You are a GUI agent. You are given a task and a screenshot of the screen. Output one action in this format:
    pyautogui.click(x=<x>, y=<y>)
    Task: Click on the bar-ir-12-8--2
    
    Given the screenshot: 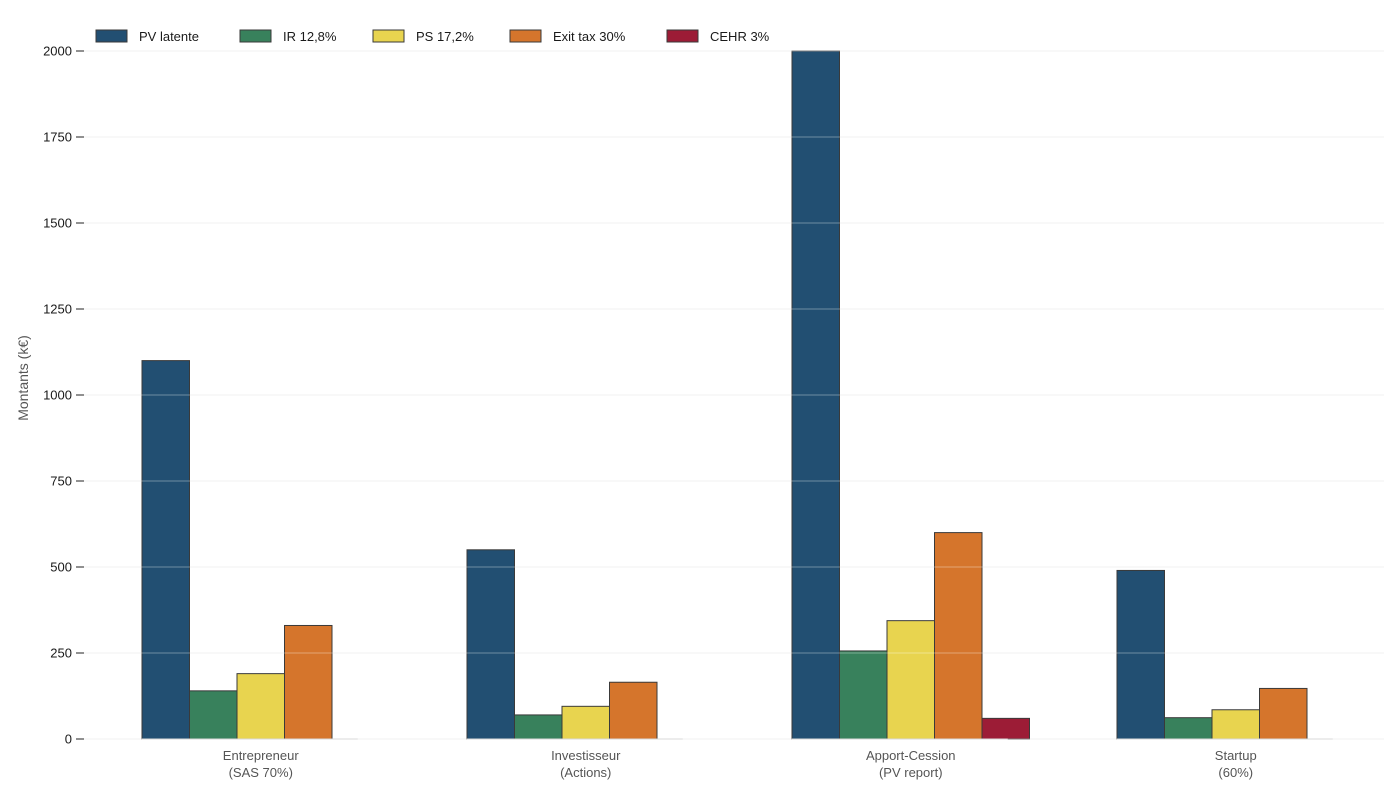 What is the action you would take?
    pyautogui.click(x=863, y=695)
    